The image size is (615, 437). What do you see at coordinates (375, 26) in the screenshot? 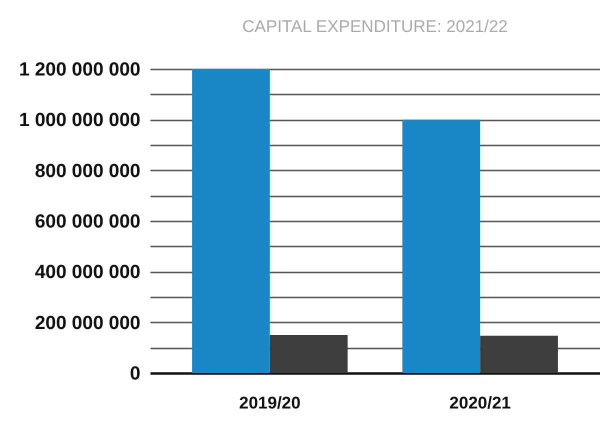
I see `chart-title: CAPITAL EXPENDITURE: 2021/22` at bounding box center [375, 26].